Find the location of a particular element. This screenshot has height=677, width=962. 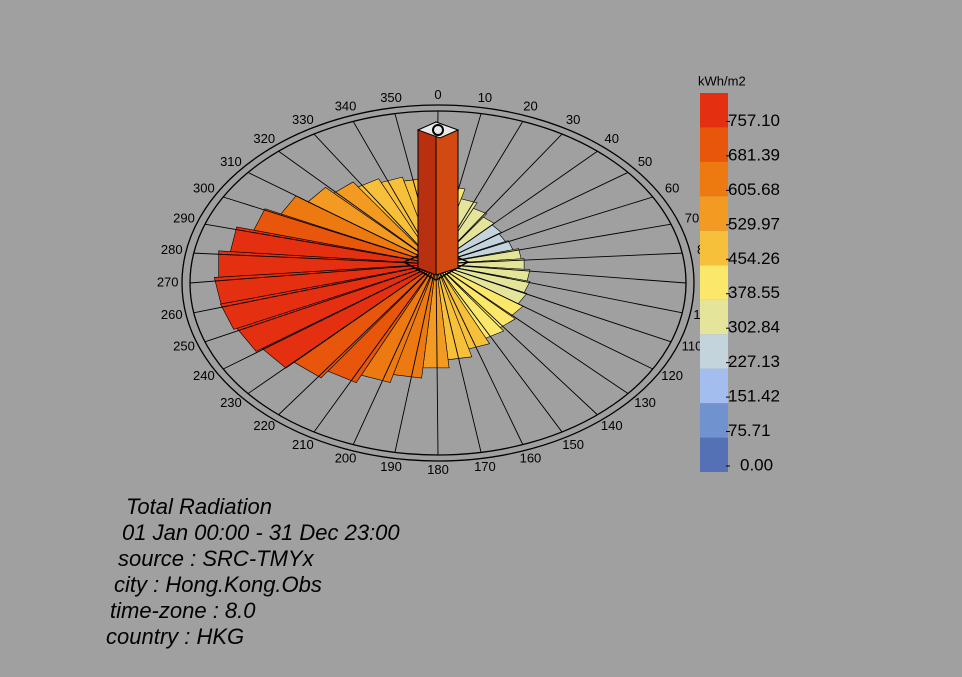

direction-label: 350 is located at coordinates (391, 97).